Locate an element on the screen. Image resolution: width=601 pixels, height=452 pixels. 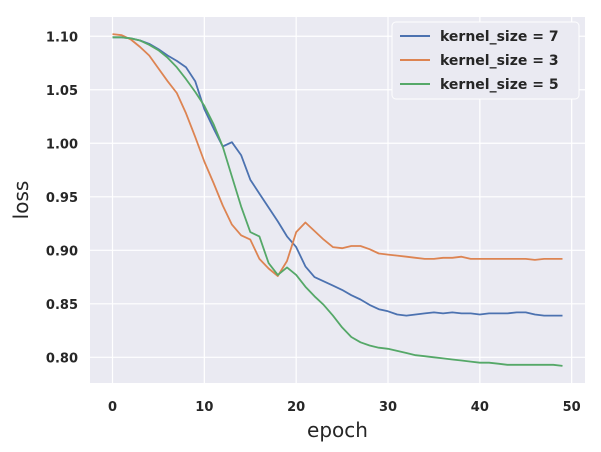
y-axis-label: loss is located at coordinates (21, 200).